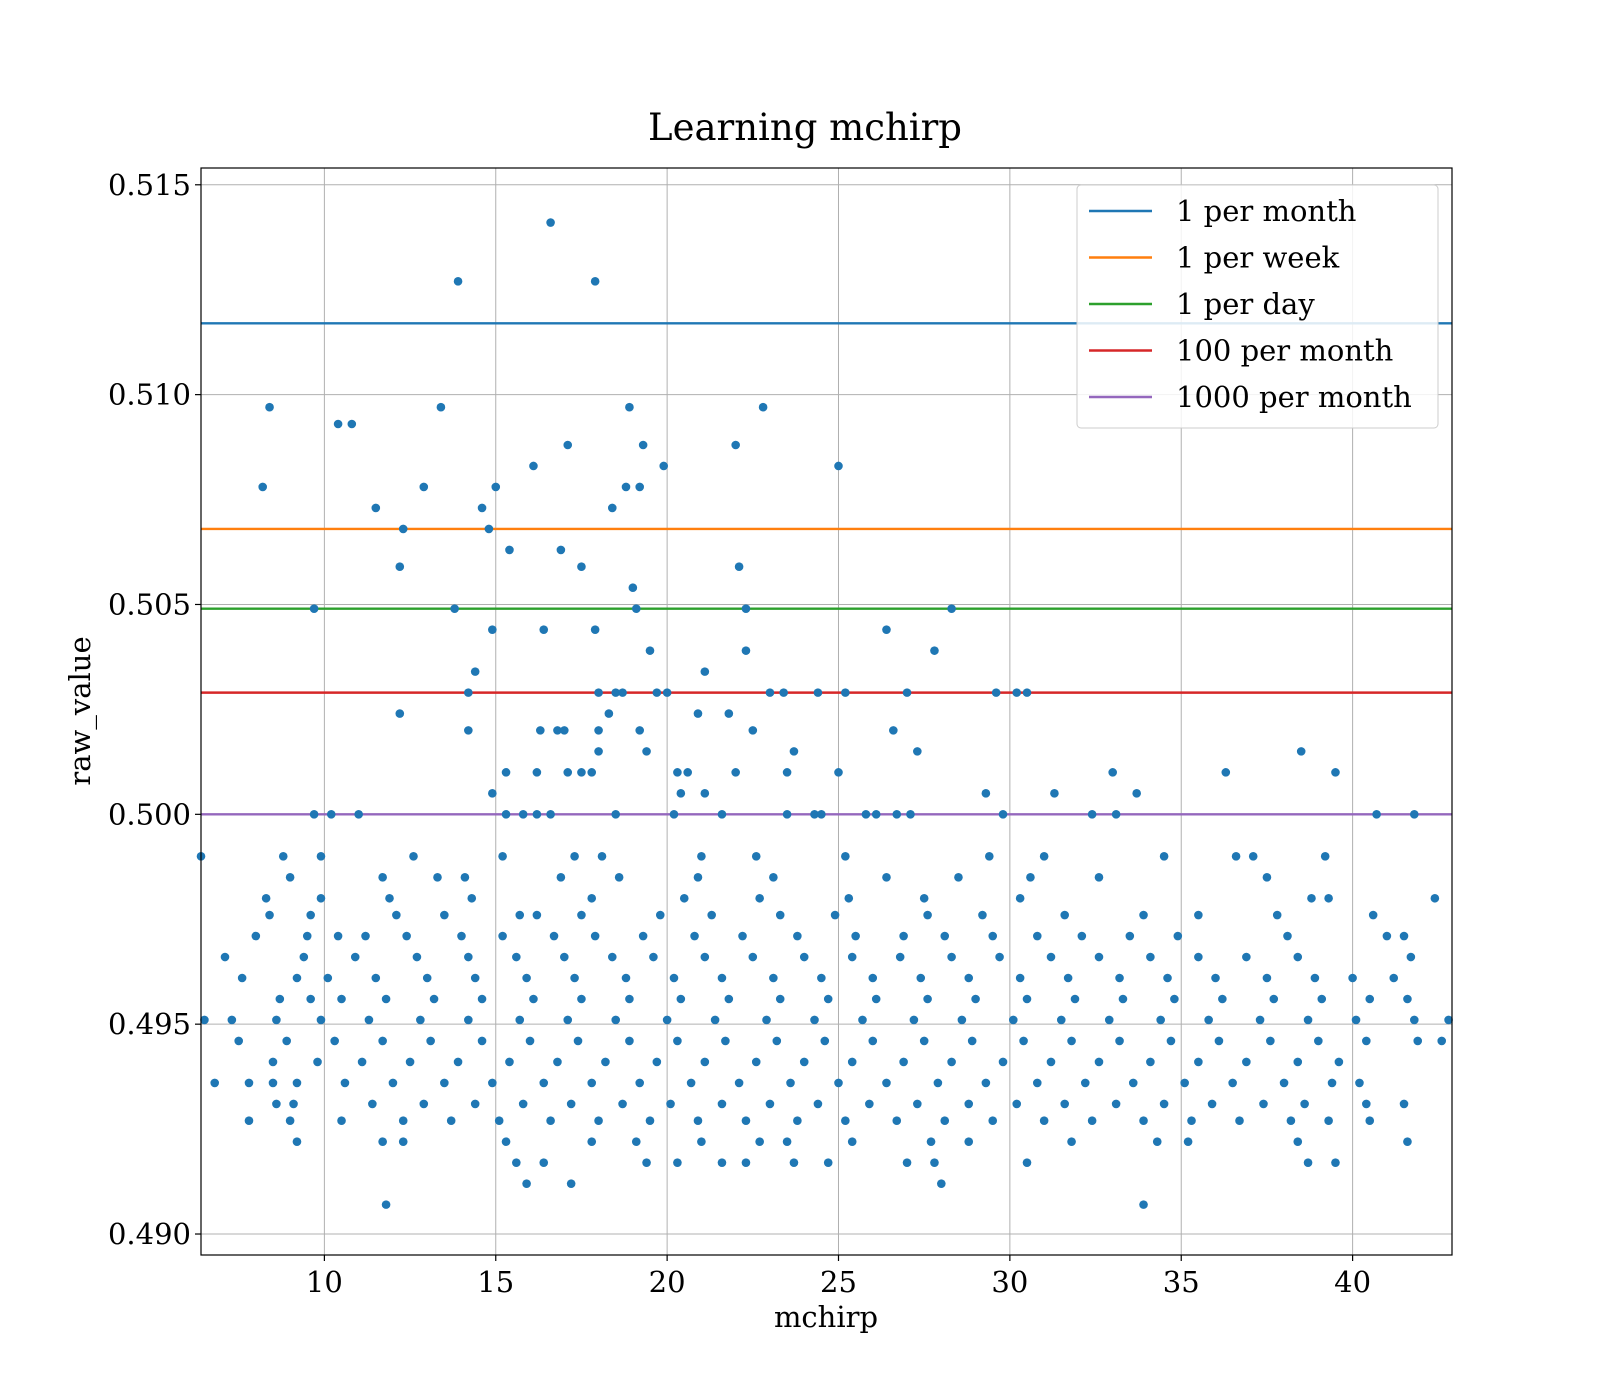 Image resolution: width=1600 pixels, height=1400 pixels. What do you see at coordinates (1009, 1282) in the screenshot?
I see `x-tick-label: 30` at bounding box center [1009, 1282].